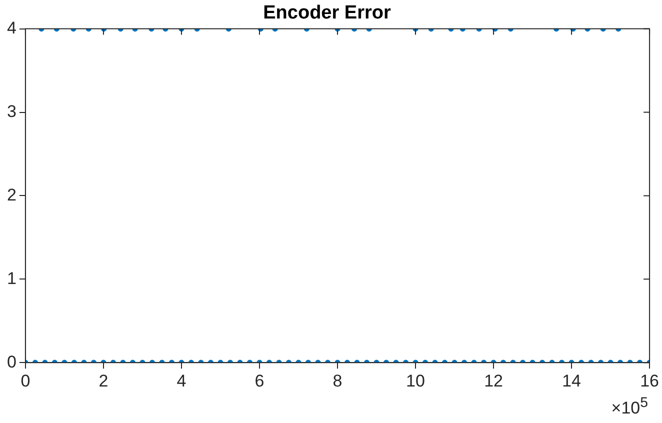 This screenshot has height=423, width=662. Describe the element at coordinates (11, 362) in the screenshot. I see `y-tick-label: 0` at that location.